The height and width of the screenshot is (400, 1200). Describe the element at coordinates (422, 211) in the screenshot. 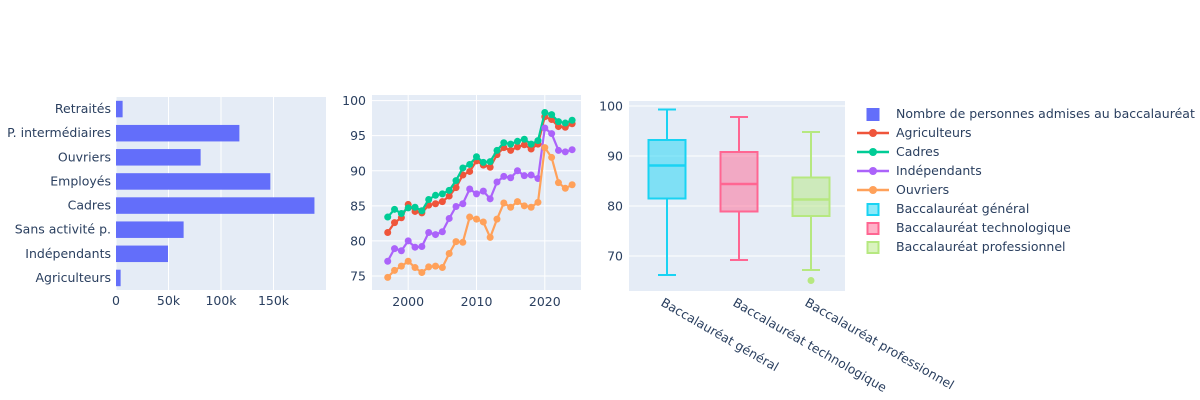

I see `data-point-cadres-2002` at that location.